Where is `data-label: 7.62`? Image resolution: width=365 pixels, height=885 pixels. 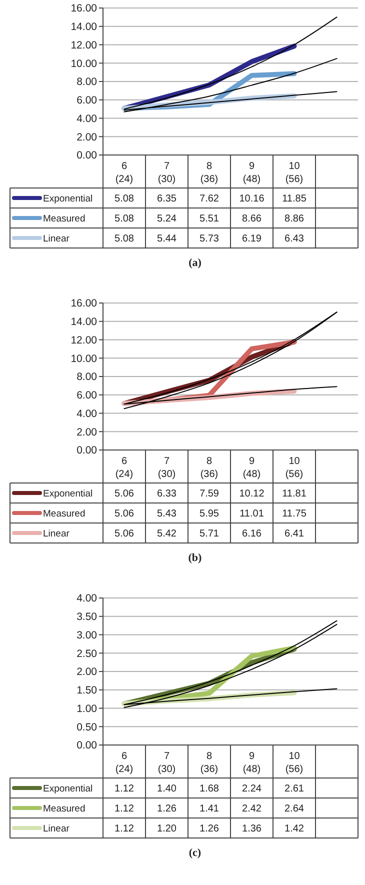 data-label: 7.62 is located at coordinates (210, 199).